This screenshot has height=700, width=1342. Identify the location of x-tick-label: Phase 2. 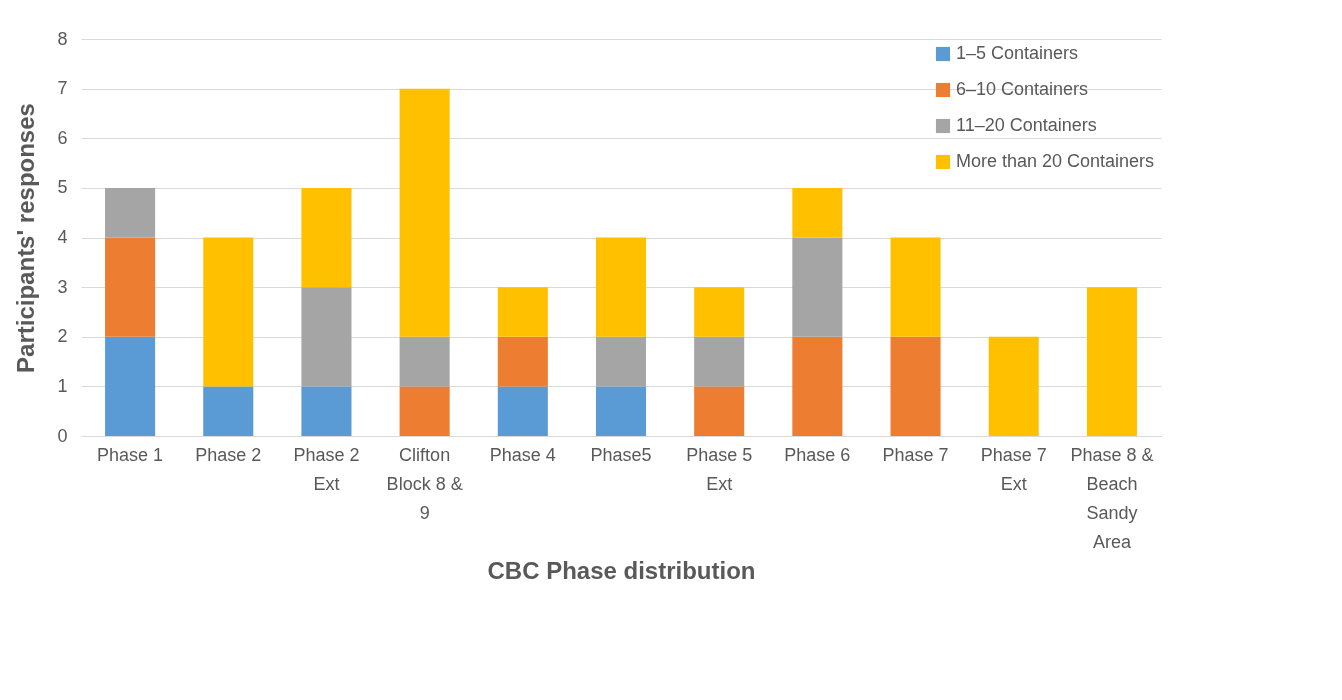
(228, 454).